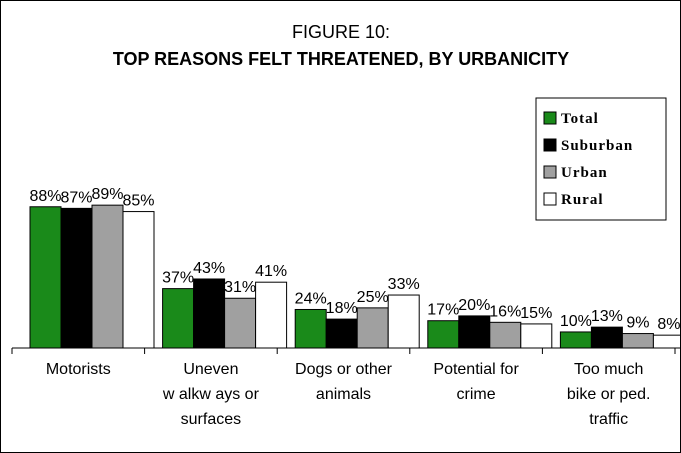 This screenshot has width=681, height=453. Describe the element at coordinates (608, 419) in the screenshot. I see `category-label: traffic` at that location.